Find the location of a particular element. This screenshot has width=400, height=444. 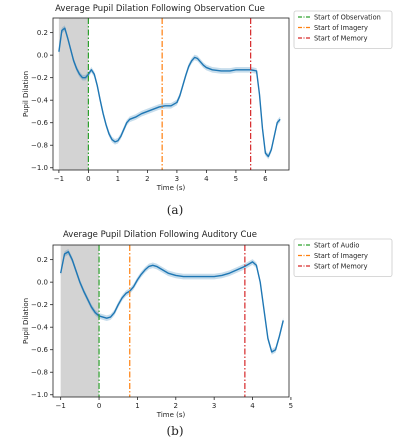

series-line is located at coordinates (171, 302).